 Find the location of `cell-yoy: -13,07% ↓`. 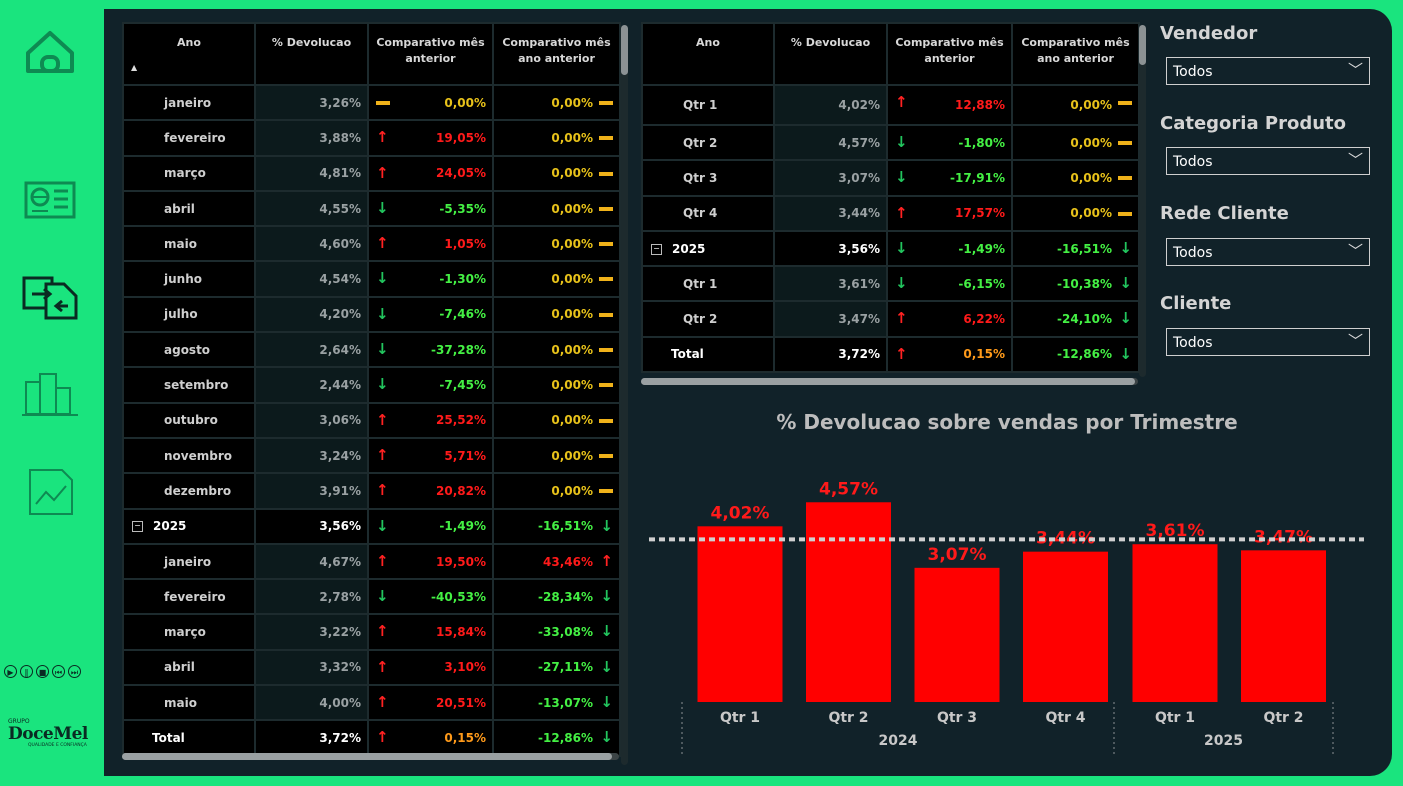

cell-yoy: -13,07% ↓ is located at coordinates (556, 703).